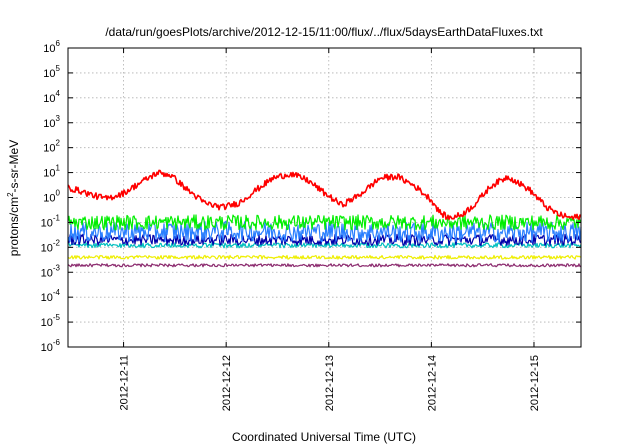  Describe the element at coordinates (125, 382) in the screenshot. I see `x-tick-label: 2012-12-11` at that location.